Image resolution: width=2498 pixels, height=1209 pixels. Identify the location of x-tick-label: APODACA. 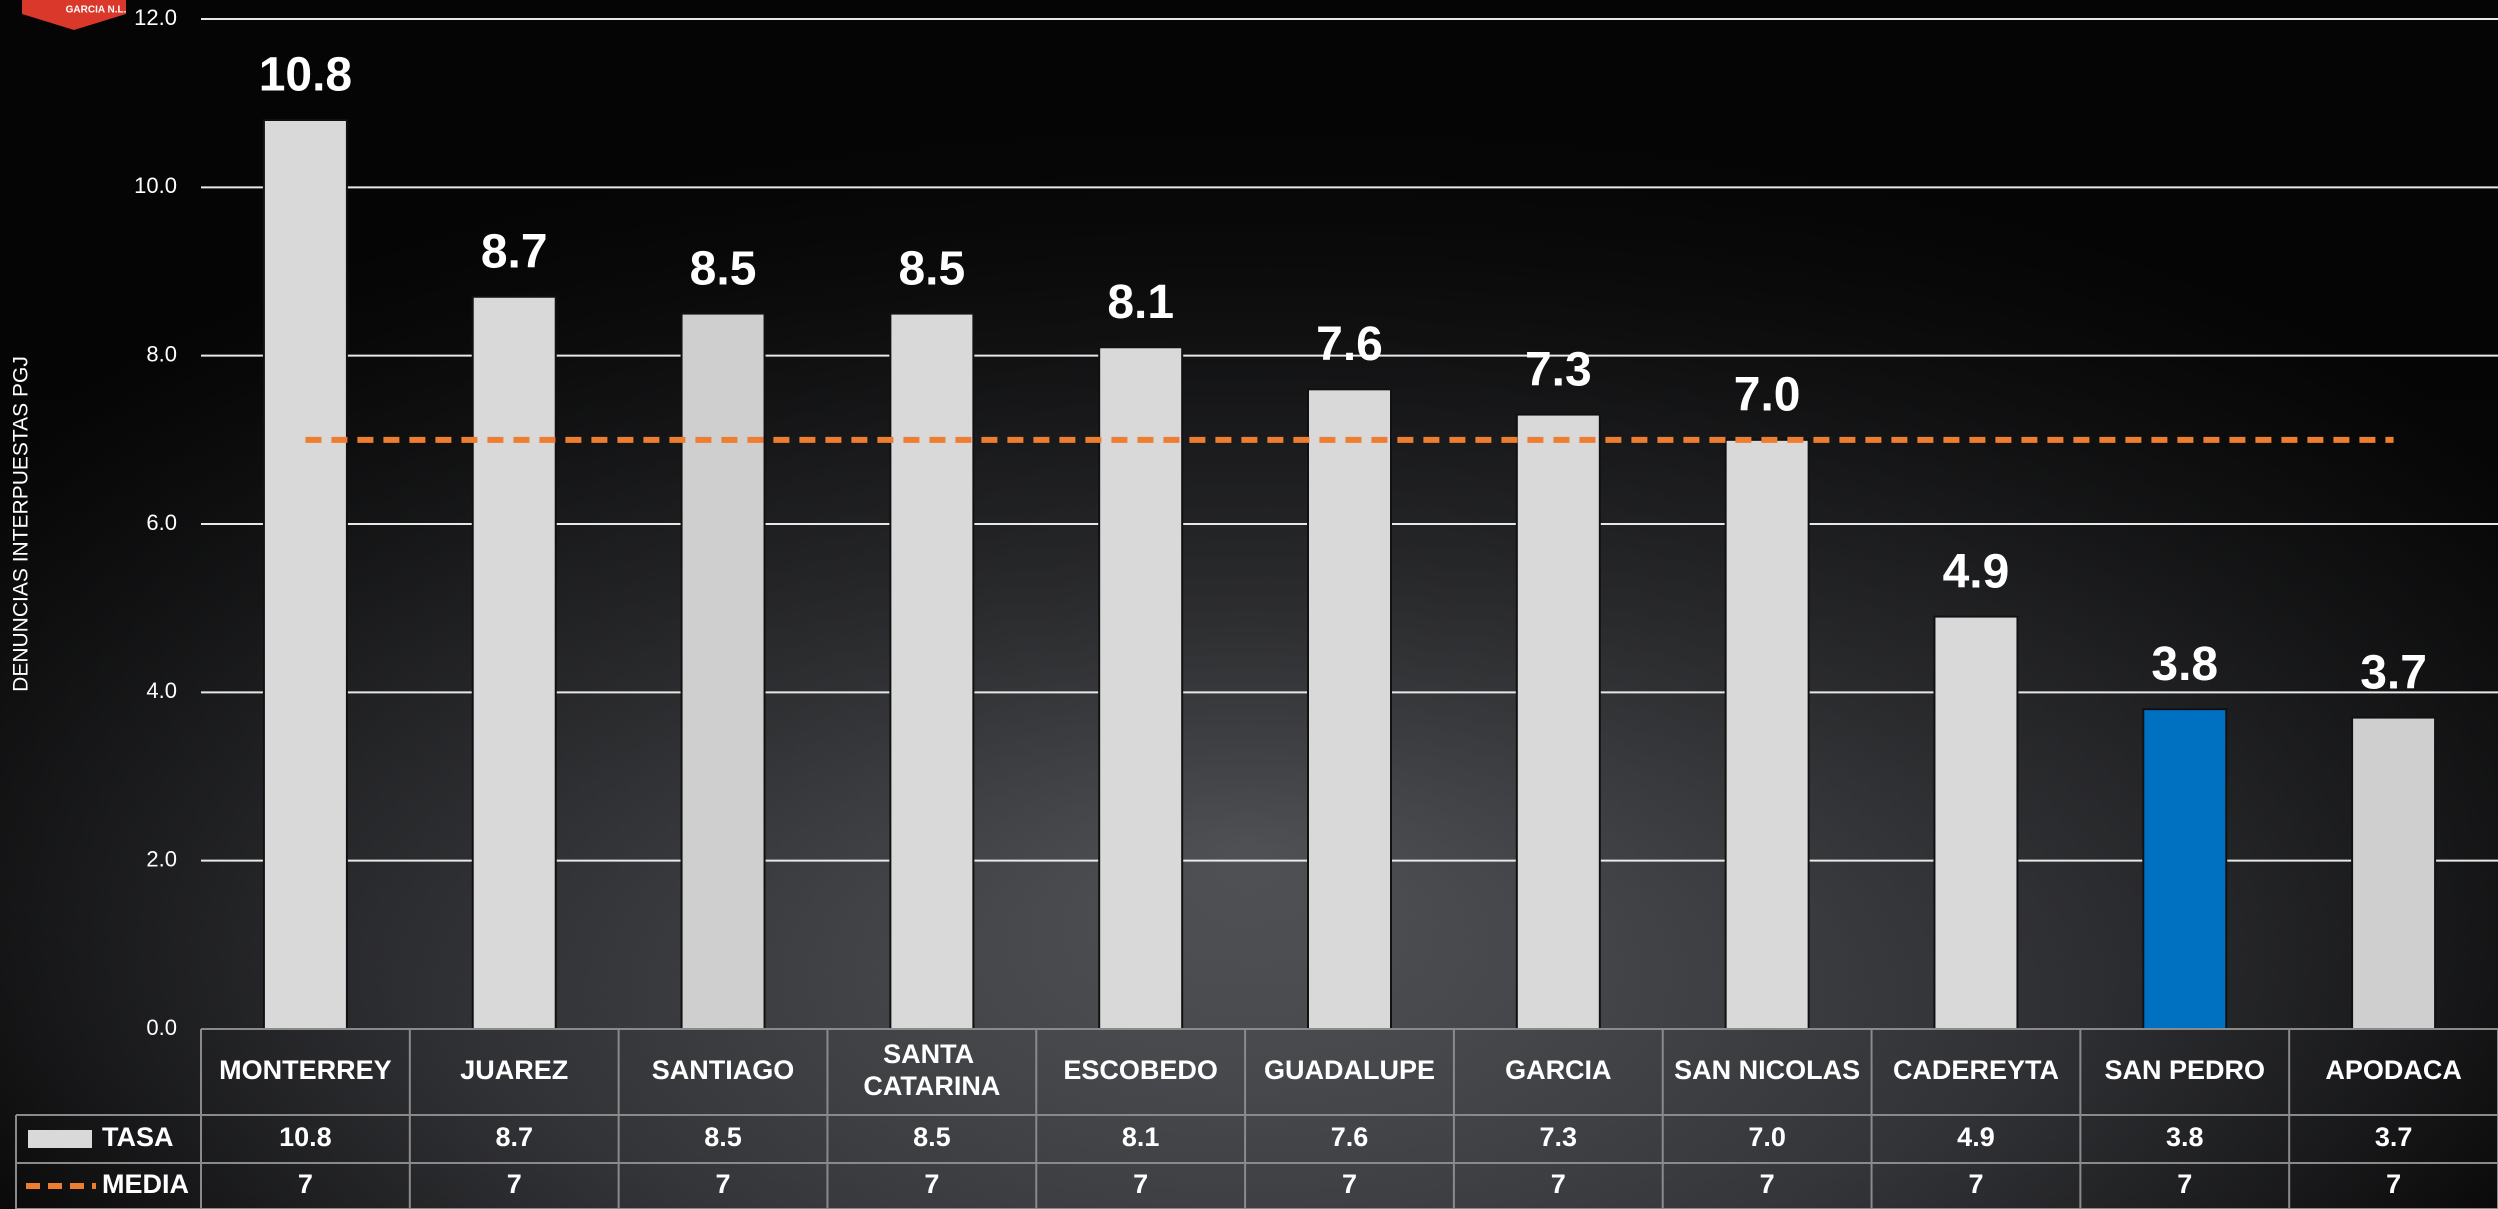
(2393, 1070).